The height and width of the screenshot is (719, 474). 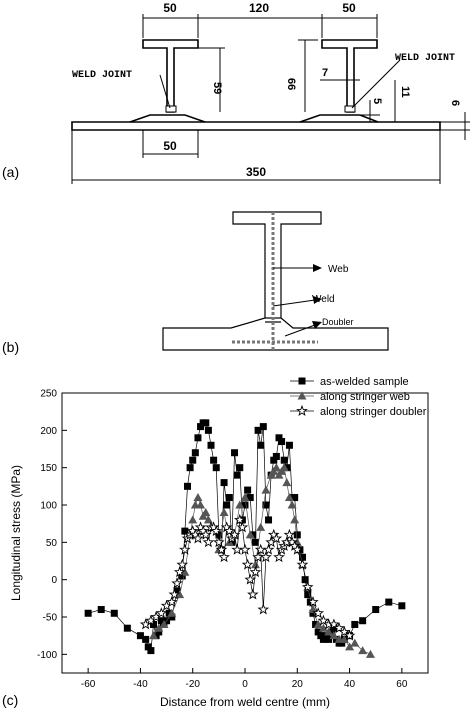 What do you see at coordinates (50, 618) in the screenshot?
I see `y-tick-label: -50` at bounding box center [50, 618].